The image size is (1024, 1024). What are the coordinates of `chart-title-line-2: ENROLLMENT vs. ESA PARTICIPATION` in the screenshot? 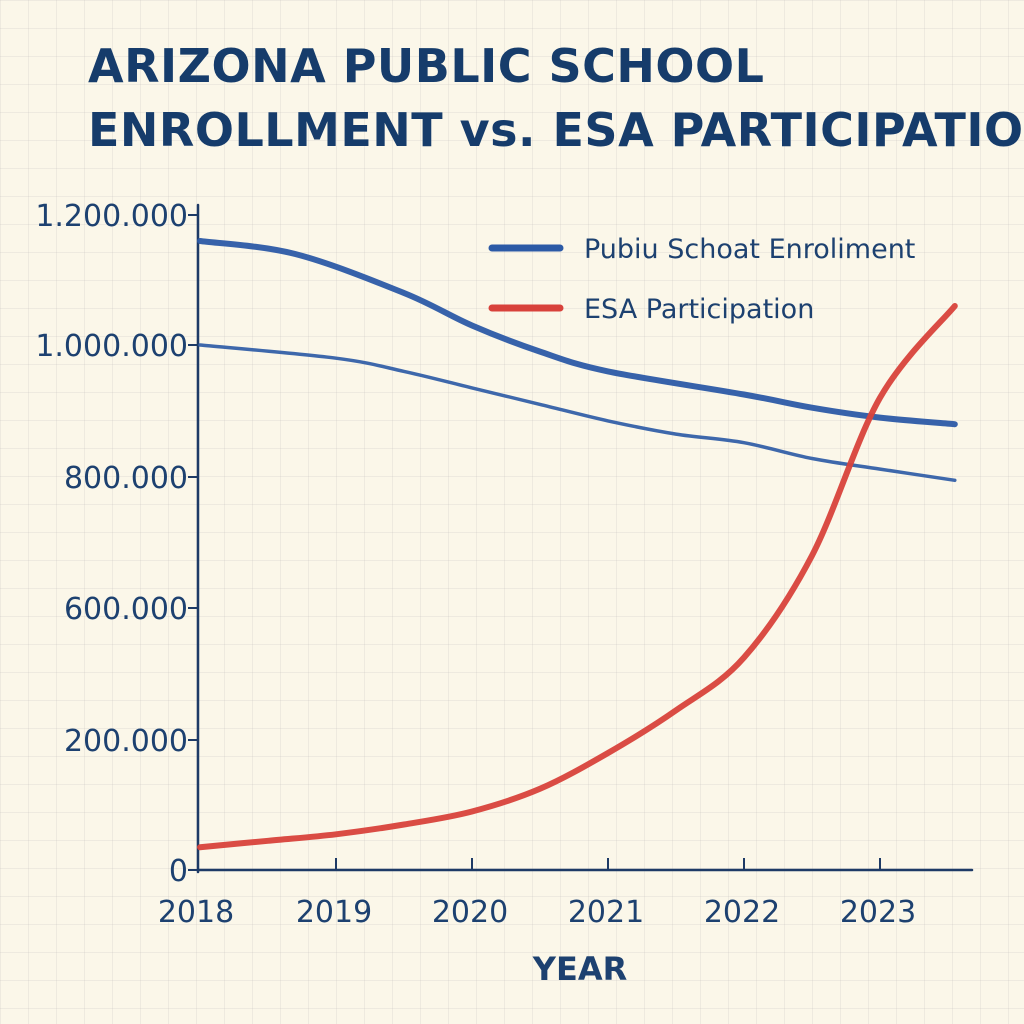 It's located at (556, 130).